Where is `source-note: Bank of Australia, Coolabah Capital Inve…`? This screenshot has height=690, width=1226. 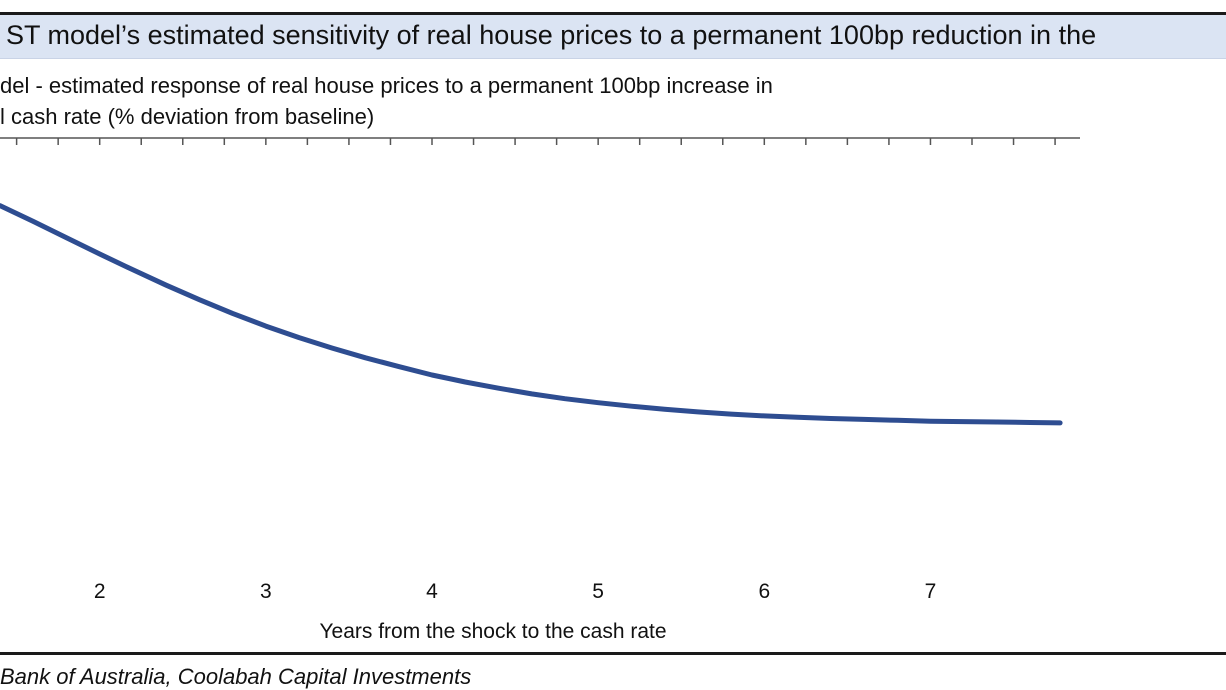 source-note: Bank of Australia, Coolabah Capital Inve… is located at coordinates (236, 676).